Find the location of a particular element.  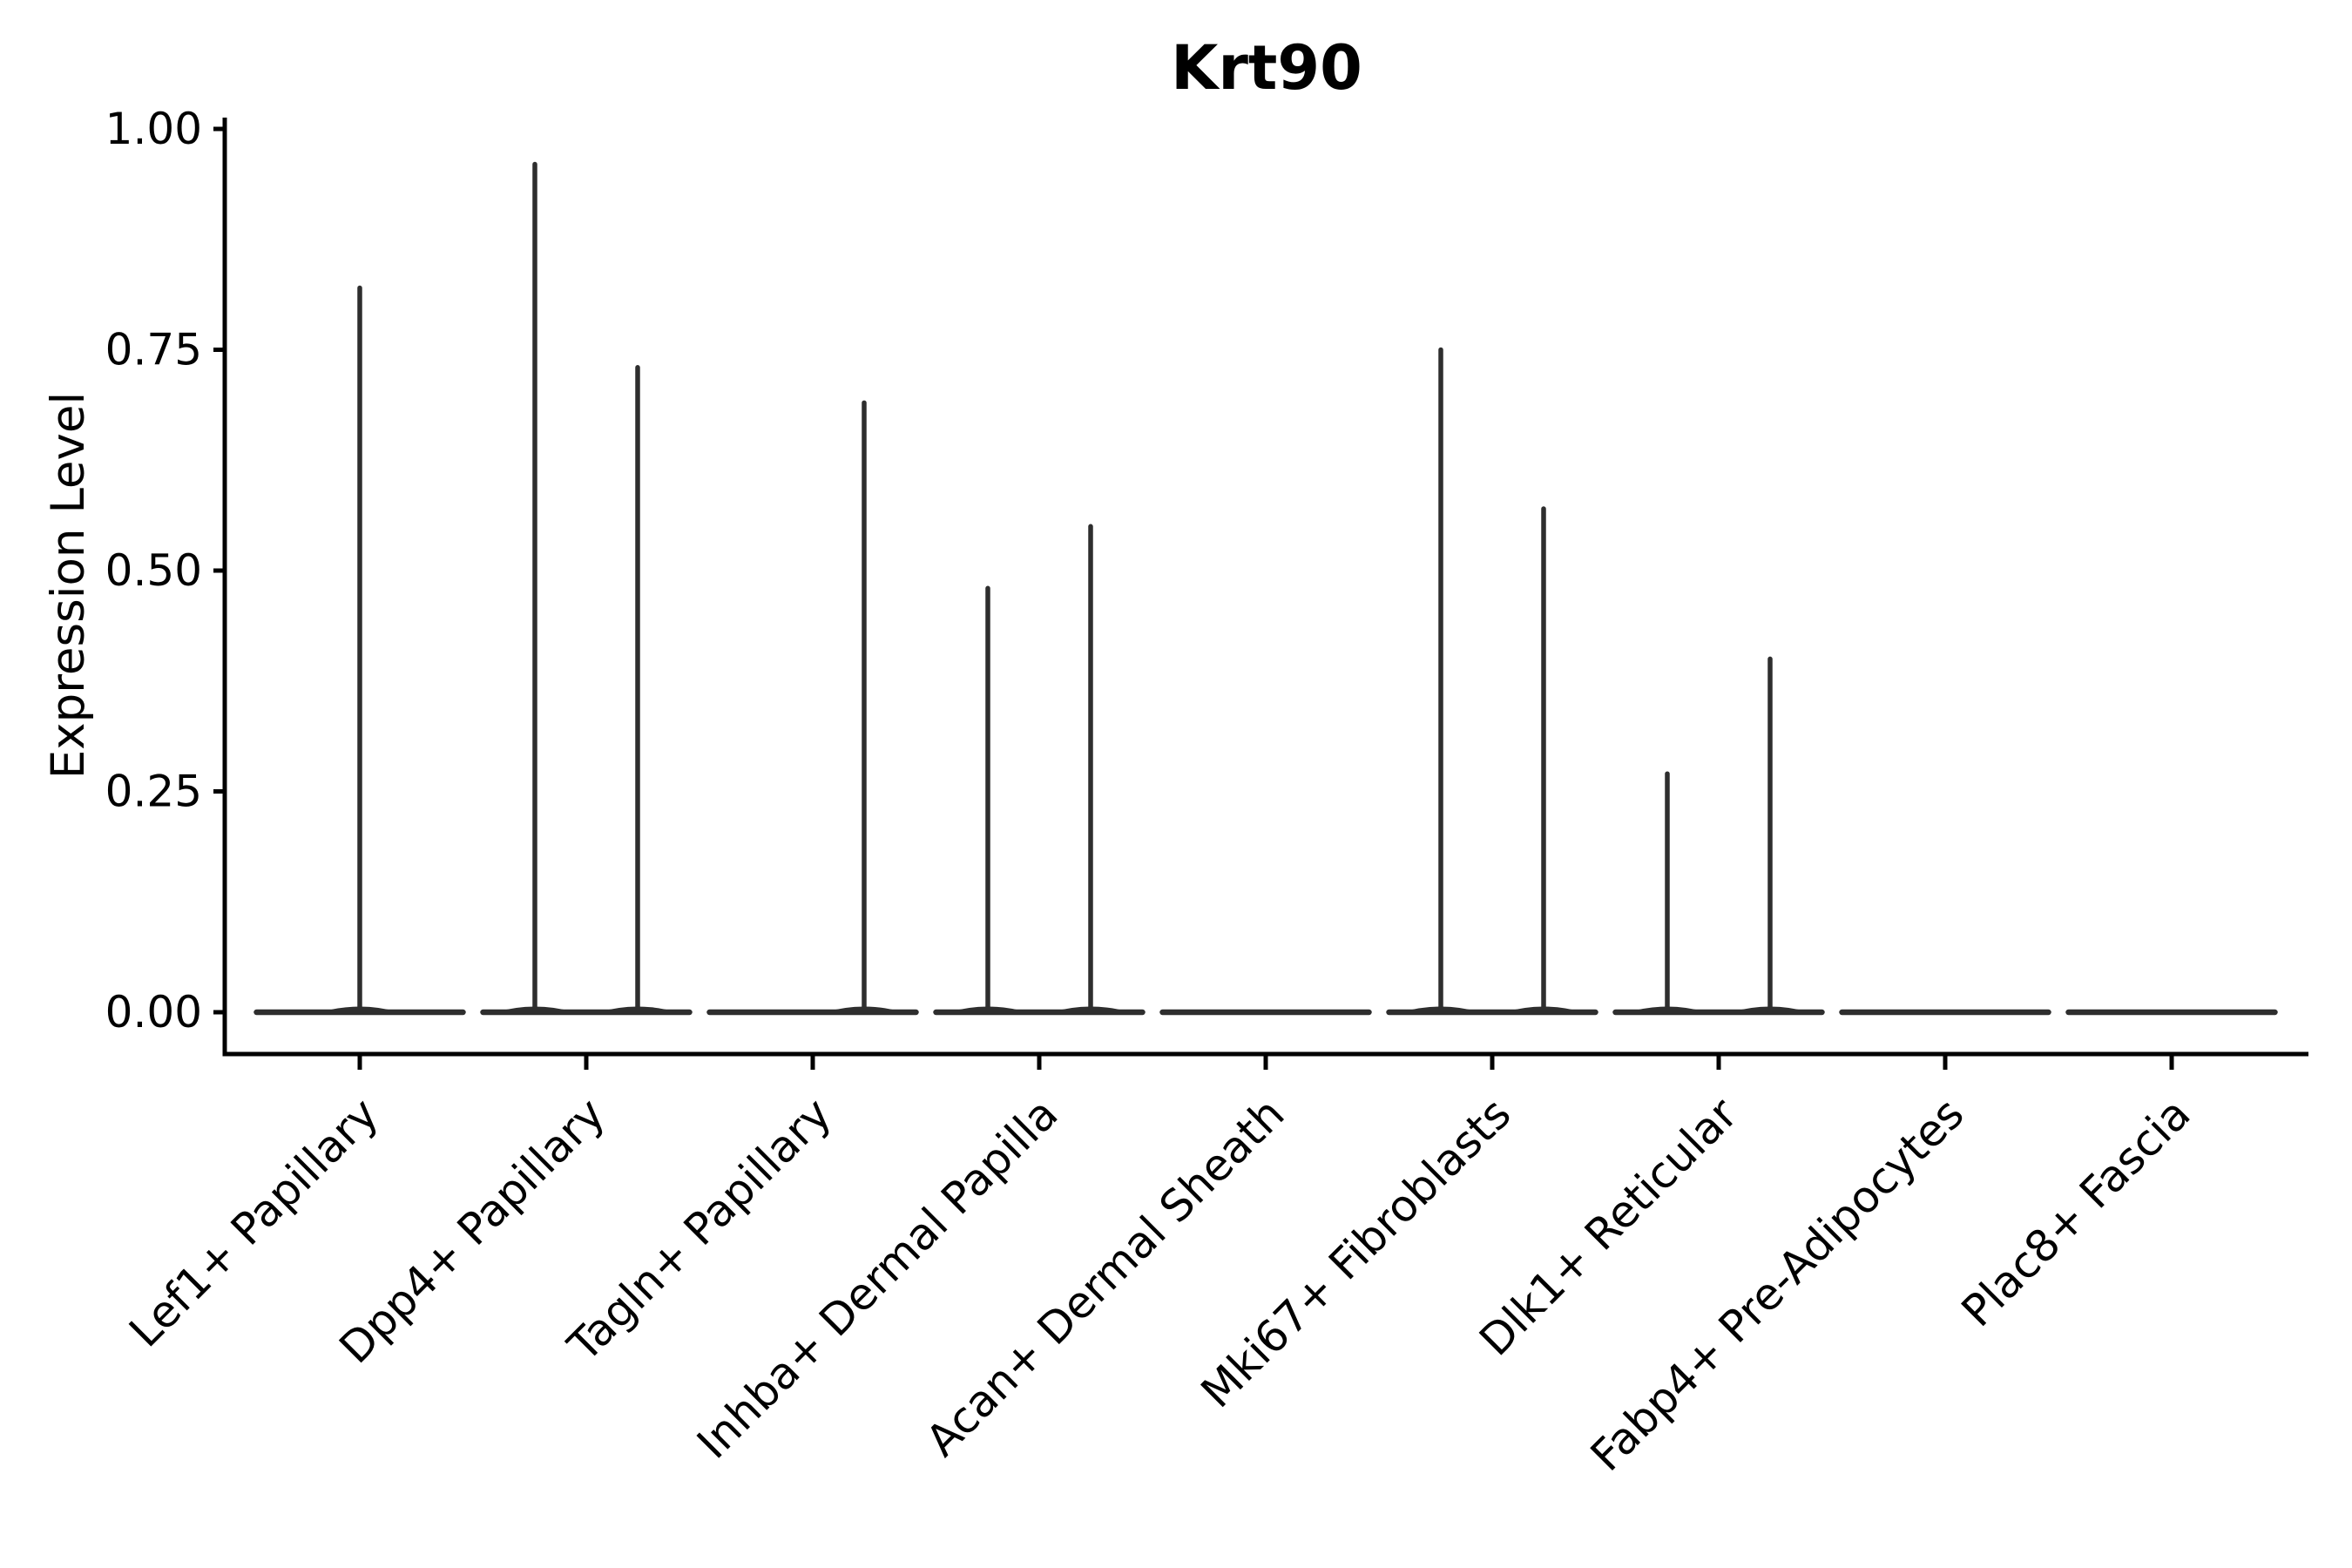

y-tick-label: 0.25 is located at coordinates (153, 792).